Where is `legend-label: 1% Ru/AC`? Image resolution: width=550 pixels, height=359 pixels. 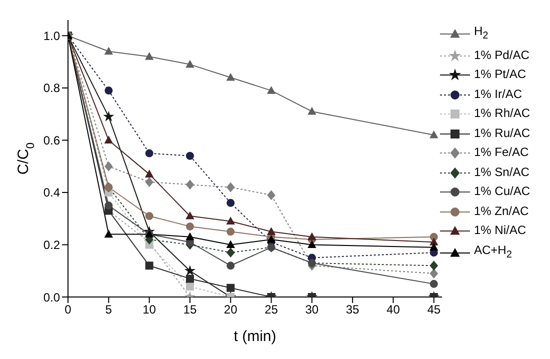 legend-label: 1% Ru/AC is located at coordinates (502, 133).